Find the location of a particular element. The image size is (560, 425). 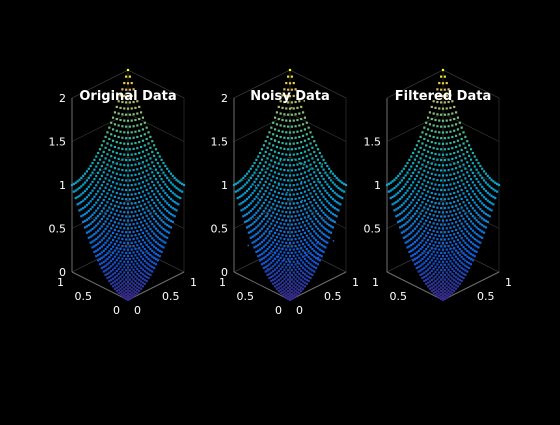

x-tick-label: 0.5 is located at coordinates (171, 296).